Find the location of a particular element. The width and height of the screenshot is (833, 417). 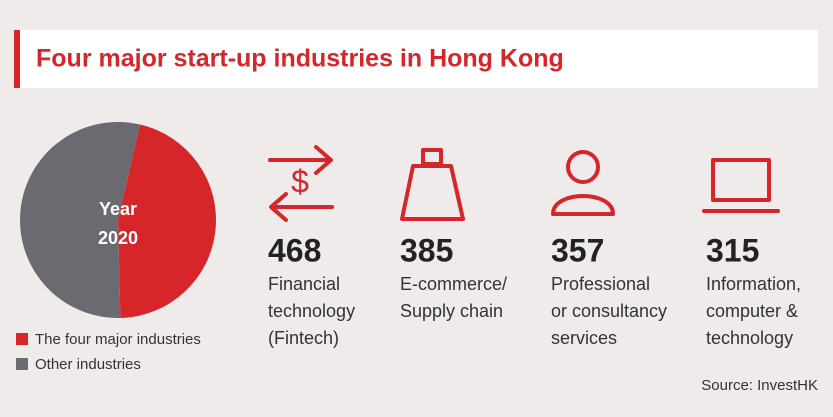

title-bar is located at coordinates (416, 59).